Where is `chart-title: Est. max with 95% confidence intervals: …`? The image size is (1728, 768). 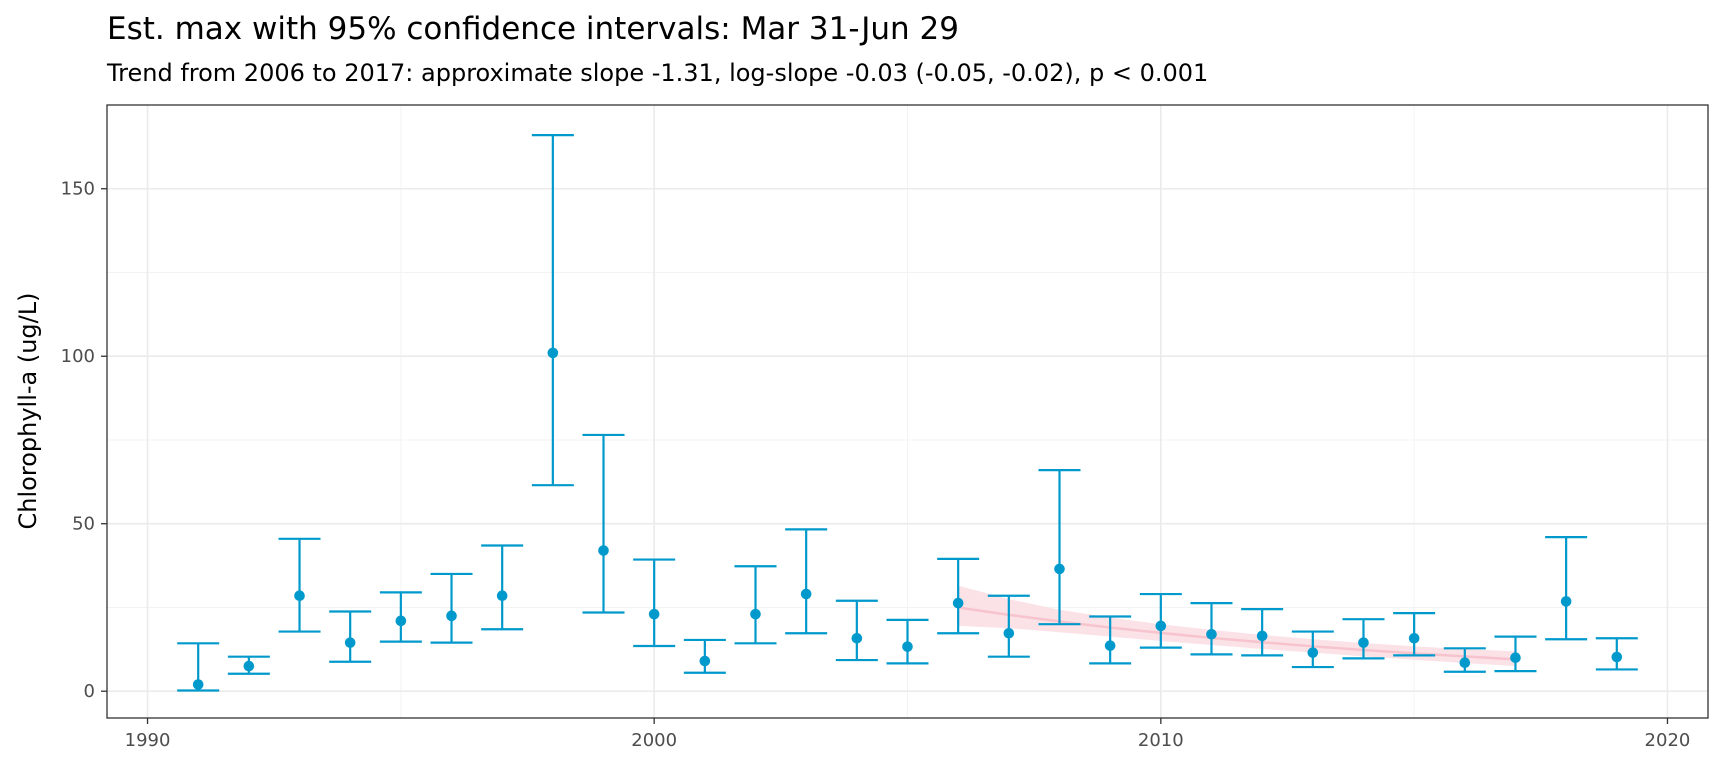
chart-title: Est. max with 95% confidence intervals: … is located at coordinates (533, 29).